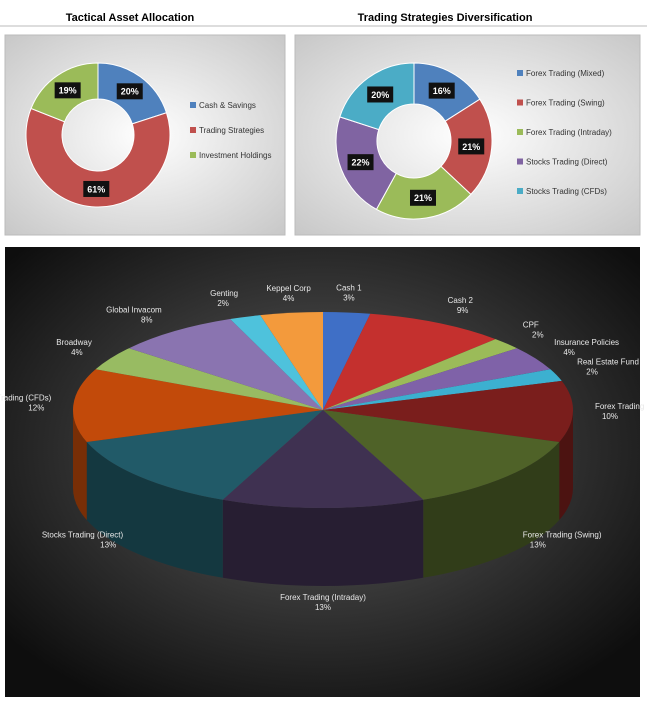 The height and width of the screenshot is (710, 647). What do you see at coordinates (562, 535) in the screenshot?
I see `data-label-name: Forex Trading (Swing)` at bounding box center [562, 535].